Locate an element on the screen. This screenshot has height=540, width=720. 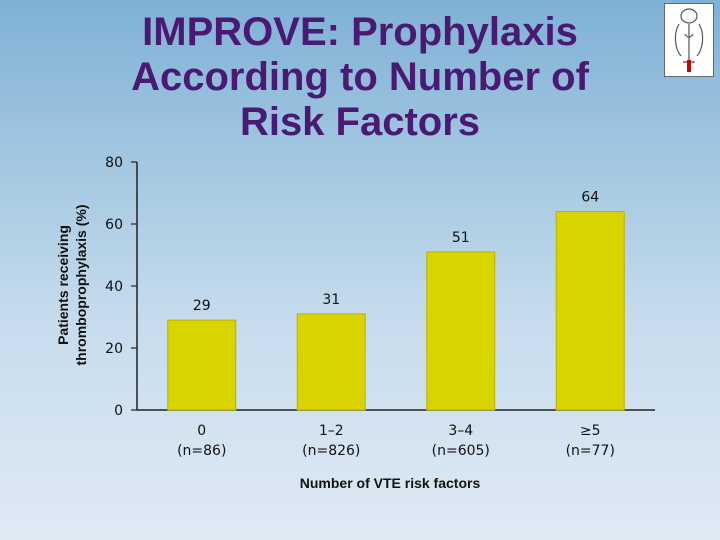
y-tick-label: 0 is located at coordinates (118, 411).